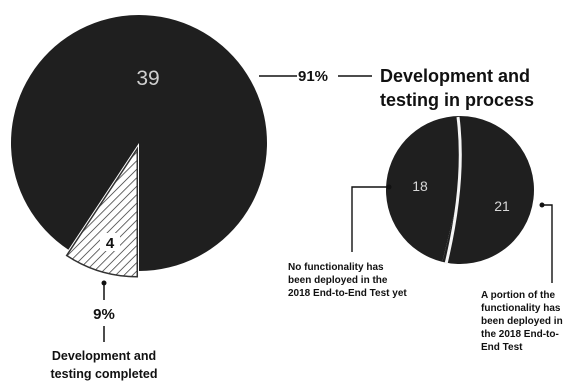 The image size is (571, 392). What do you see at coordinates (520, 334) in the screenshot?
I see `partially-deployed-label-line-4: the 2018 End-to-` at bounding box center [520, 334].